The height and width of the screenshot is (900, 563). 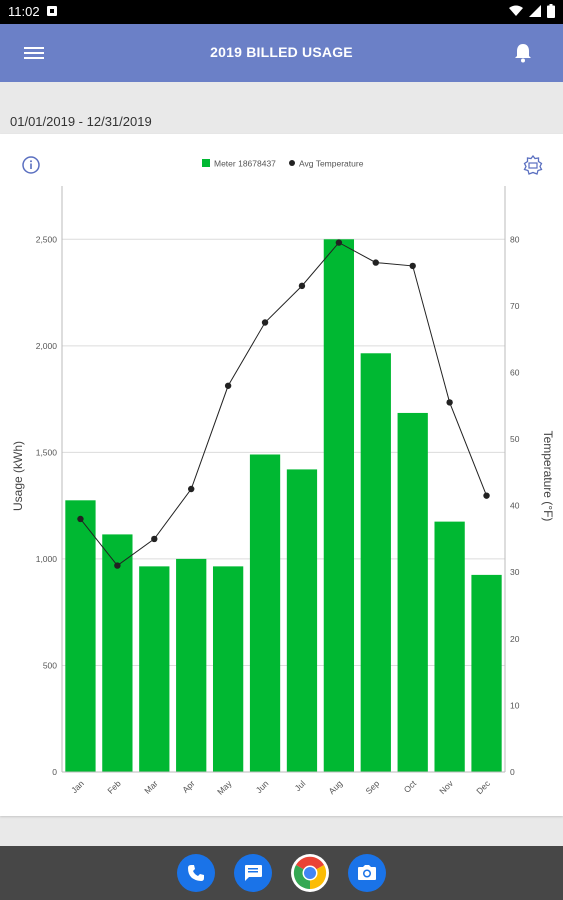 I want to click on x-tick-label: Nov, so click(x=446, y=787).